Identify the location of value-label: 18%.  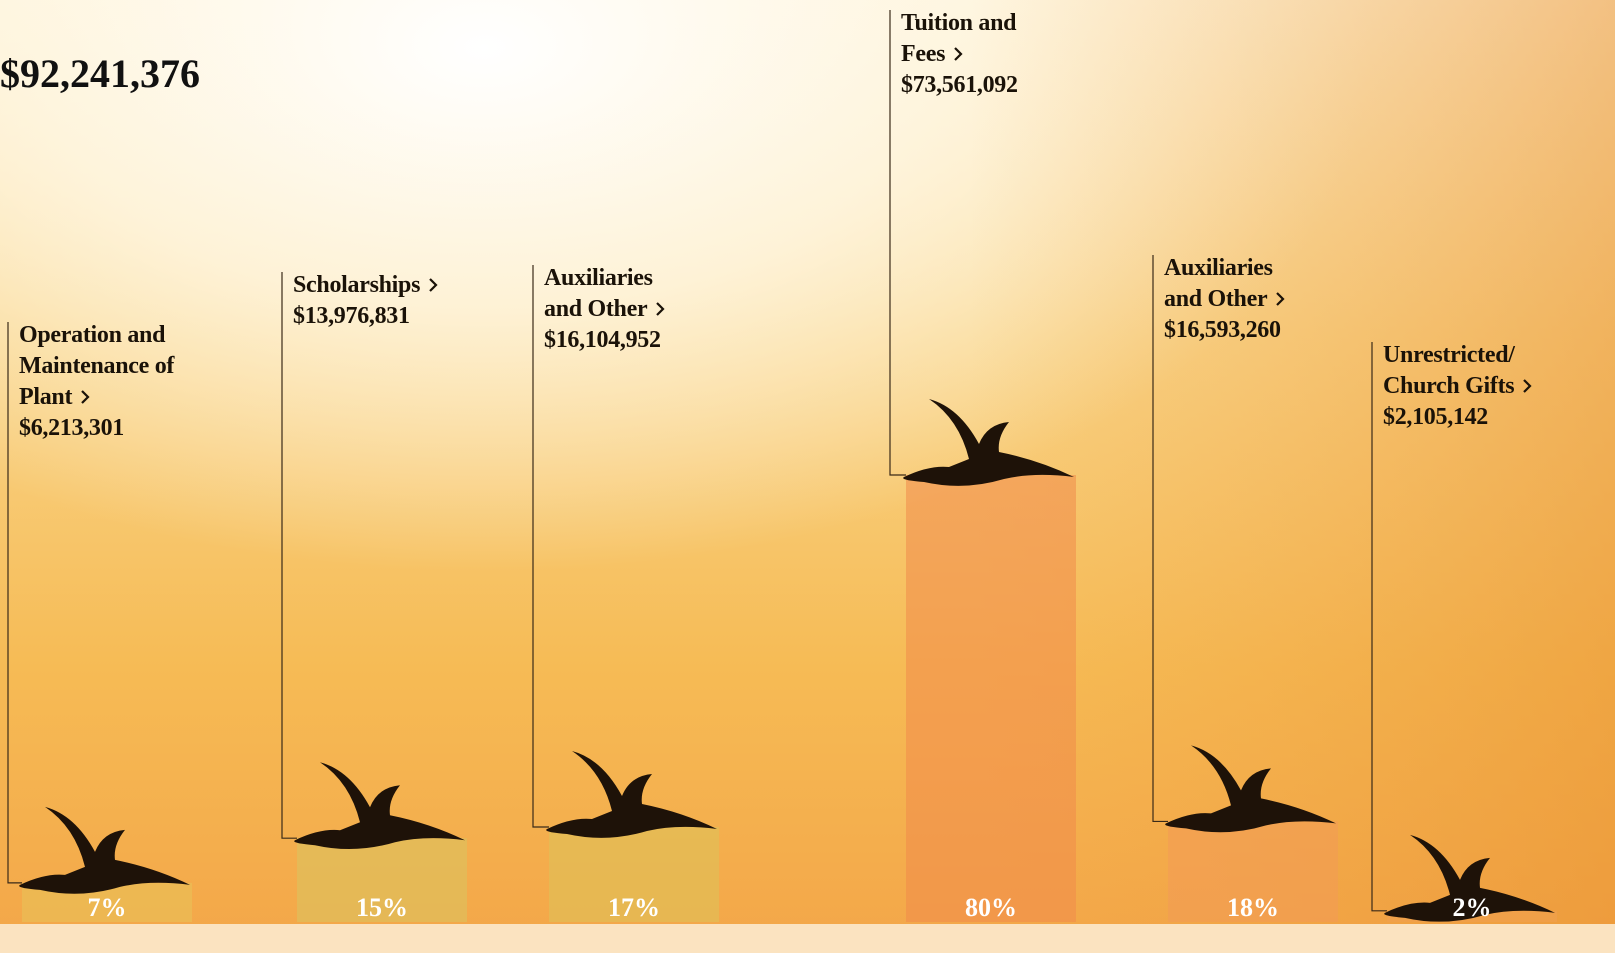
(1253, 907).